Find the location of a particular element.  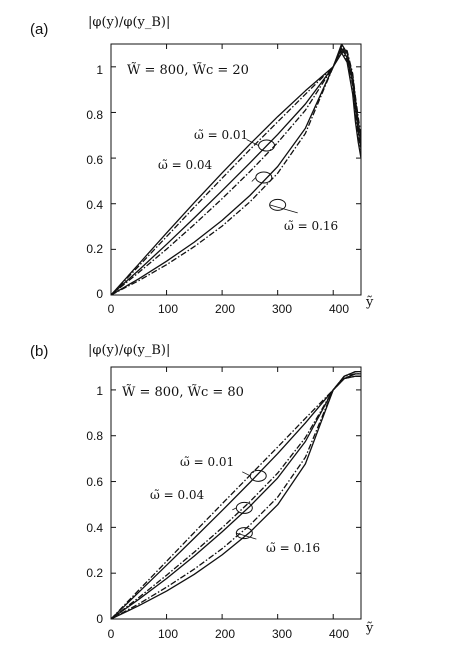

panel-label: (a) is located at coordinates (39, 29).